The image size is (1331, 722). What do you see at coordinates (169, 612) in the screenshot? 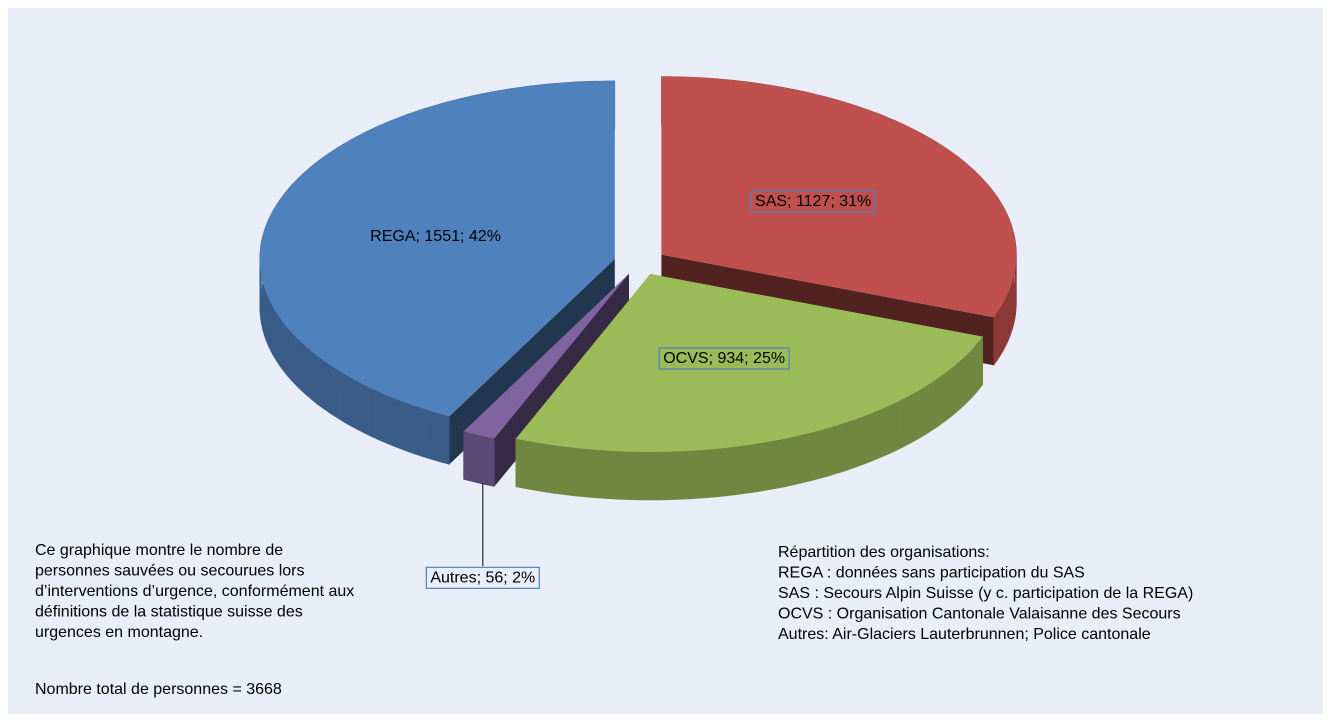
I see `note-left-line: définitions de la statistique suisse des` at bounding box center [169, 612].